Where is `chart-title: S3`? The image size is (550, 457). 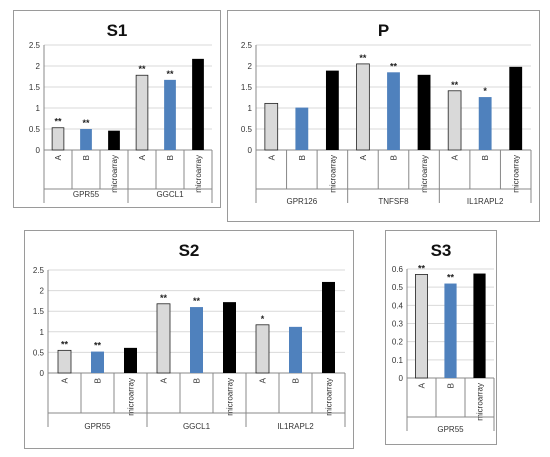 chart-title: S3 is located at coordinates (441, 250).